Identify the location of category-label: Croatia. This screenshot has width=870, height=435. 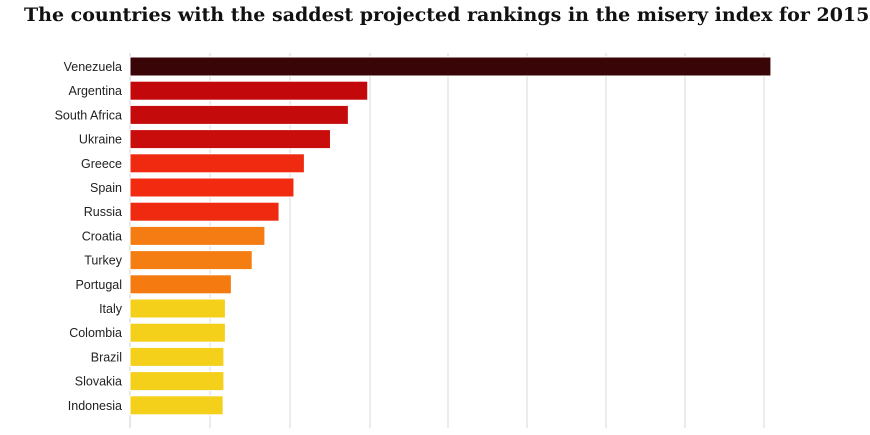
(102, 236).